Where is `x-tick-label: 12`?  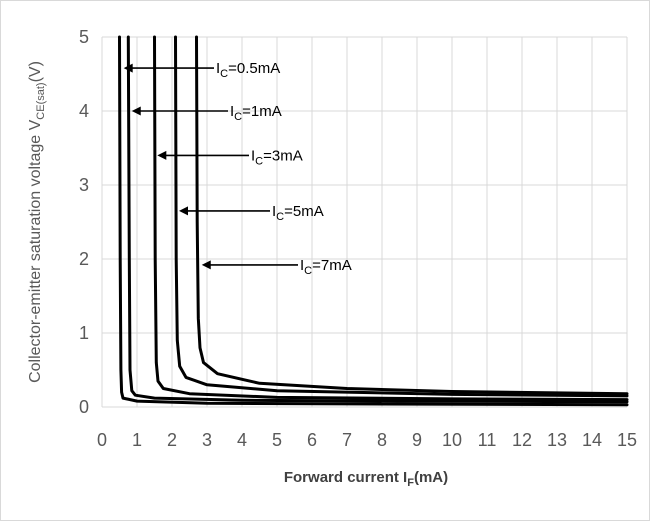
x-tick-label: 12 is located at coordinates (522, 440).